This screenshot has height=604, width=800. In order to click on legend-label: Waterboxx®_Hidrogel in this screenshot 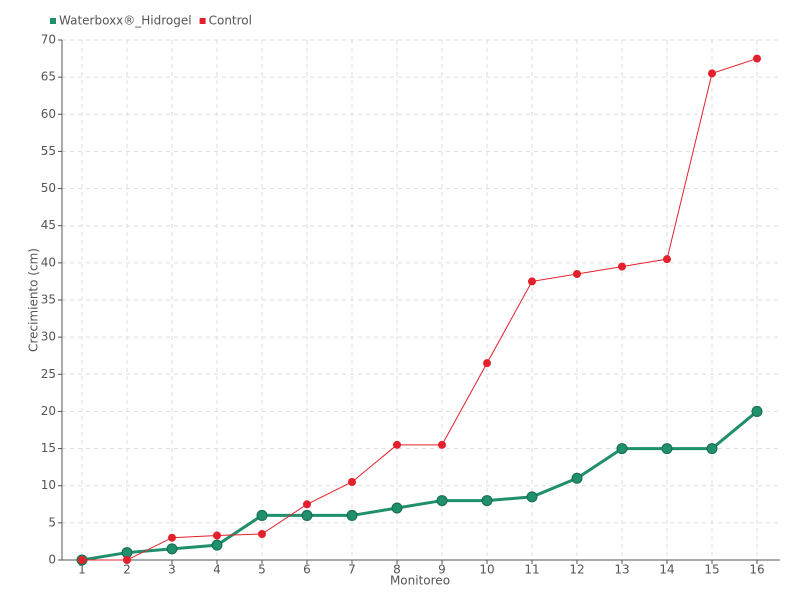, I will do `click(125, 21)`.